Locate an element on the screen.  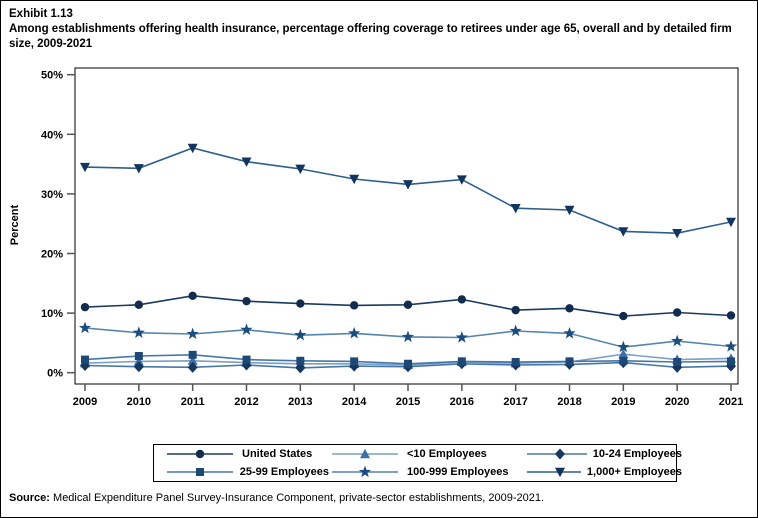
legend-item-10-employees: <10 Employees is located at coordinates (426, 454).